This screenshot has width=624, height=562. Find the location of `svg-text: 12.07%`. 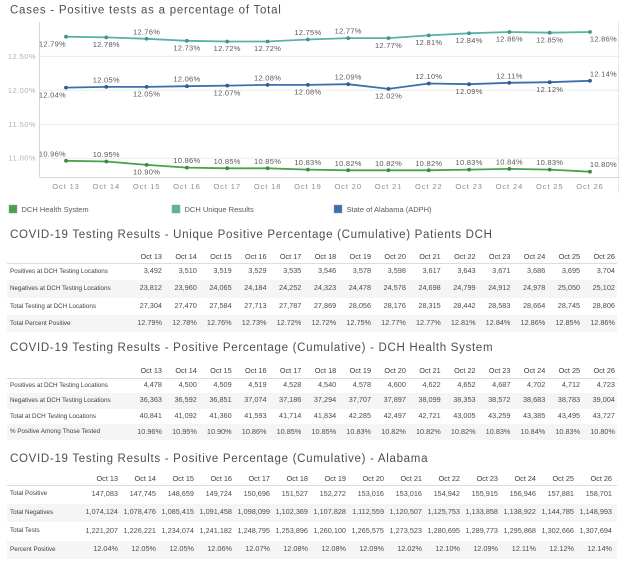

svg-text: 12.07% is located at coordinates (227, 92).